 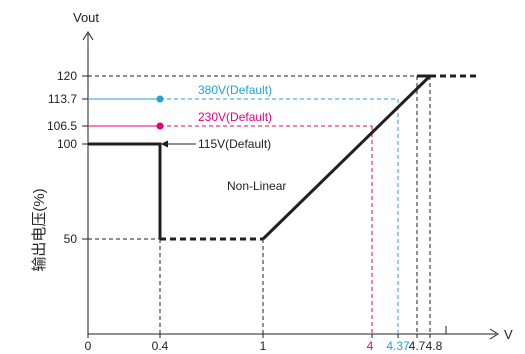 What do you see at coordinates (67, 144) in the screenshot?
I see `y-tick-label: 100` at bounding box center [67, 144].